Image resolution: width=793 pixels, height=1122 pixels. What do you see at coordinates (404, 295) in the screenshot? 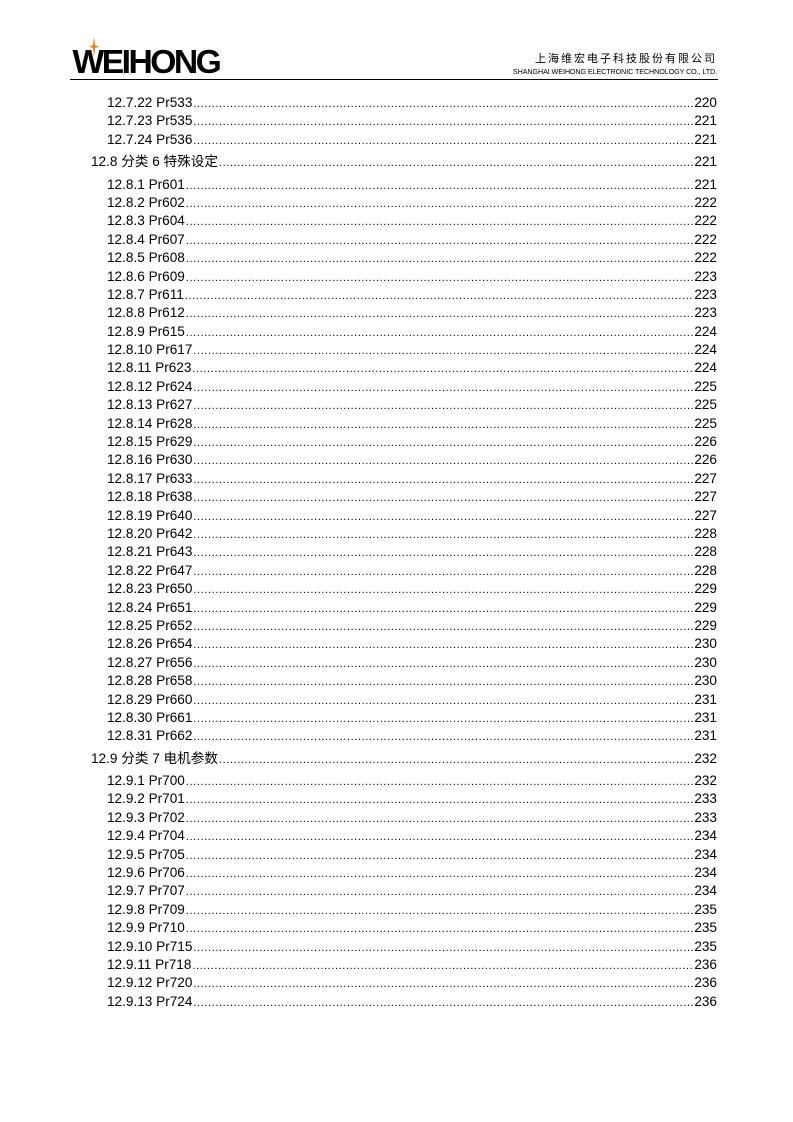
I see `toc-entry: 12.8.7 Pr611 223` at bounding box center [404, 295].